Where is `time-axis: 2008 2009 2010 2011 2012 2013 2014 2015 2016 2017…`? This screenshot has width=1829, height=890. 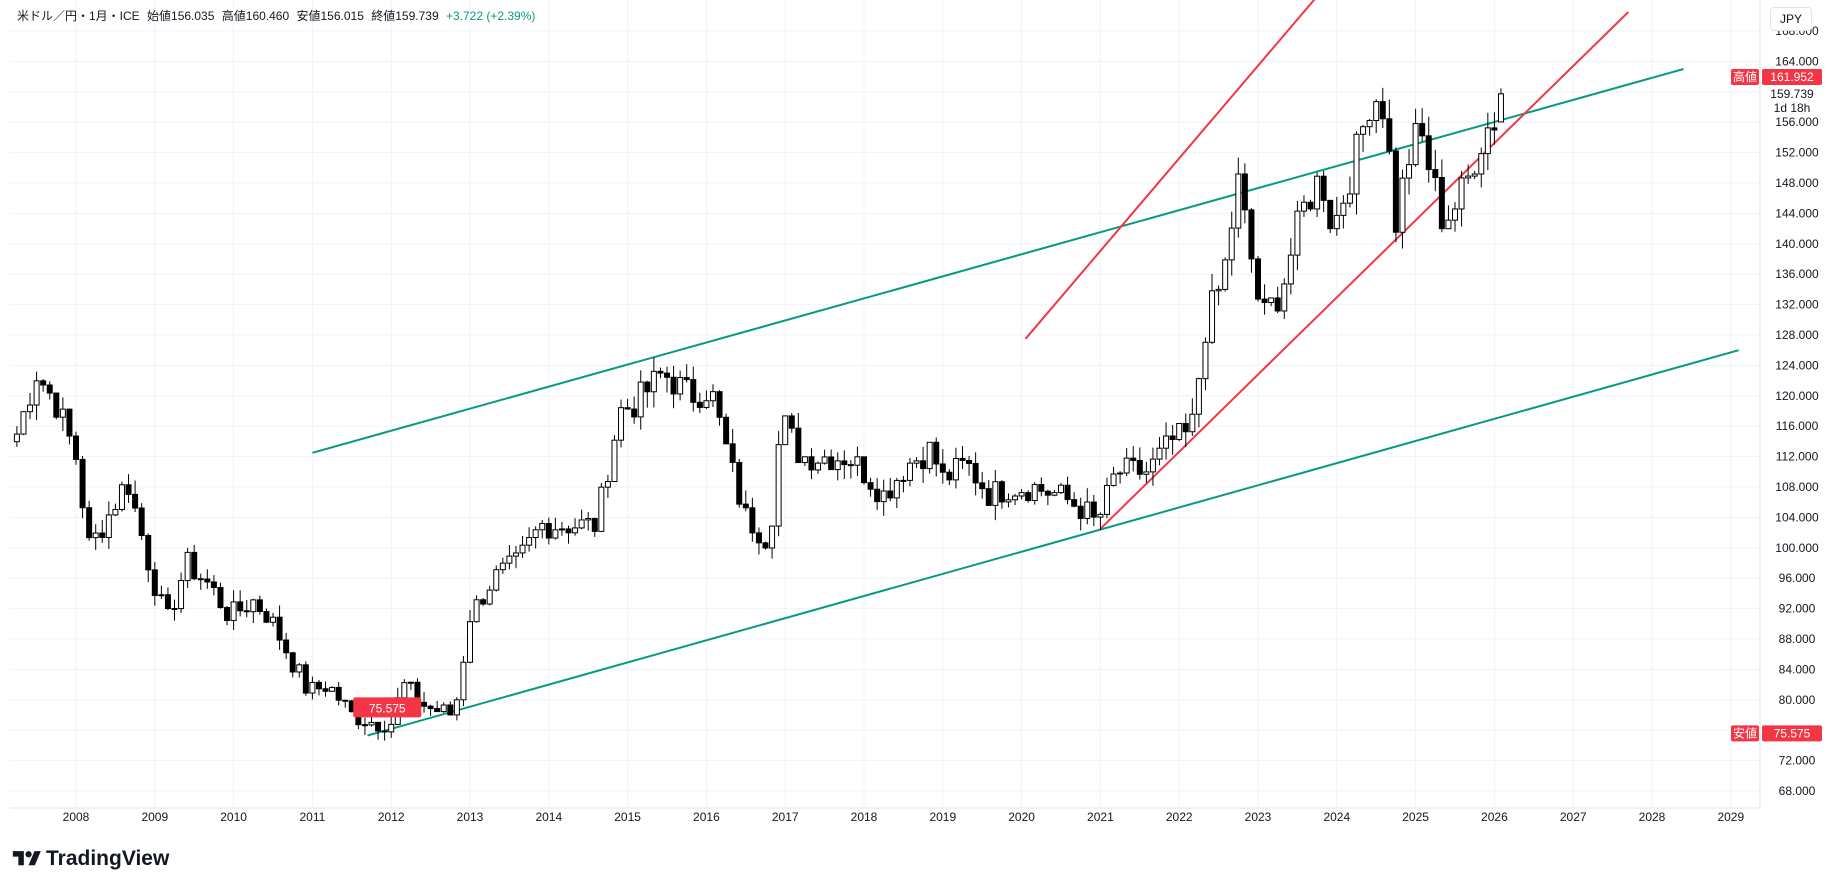
time-axis: 2008 2009 2010 2011 2012 2013 2014 2015 2016 2017… is located at coordinates (904, 817).